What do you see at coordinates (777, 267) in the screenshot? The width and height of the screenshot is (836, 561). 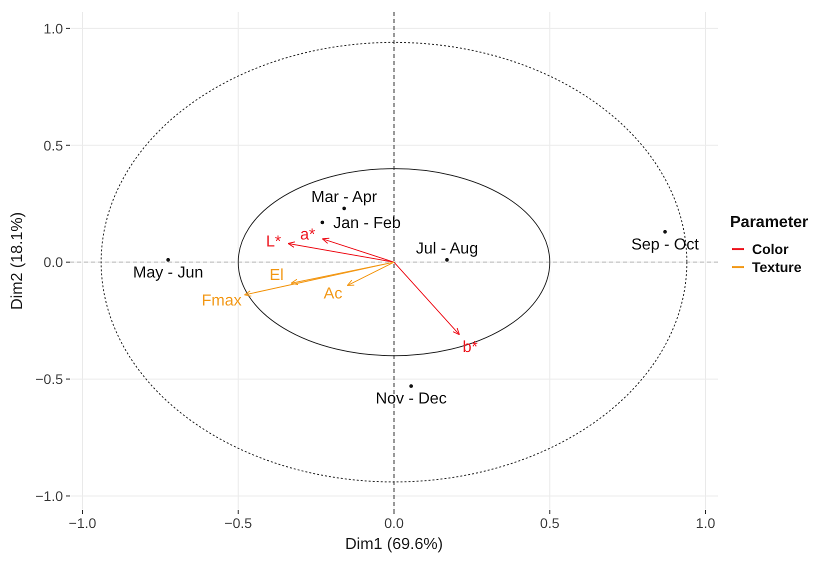 I see `legend-label: Texture` at bounding box center [777, 267].